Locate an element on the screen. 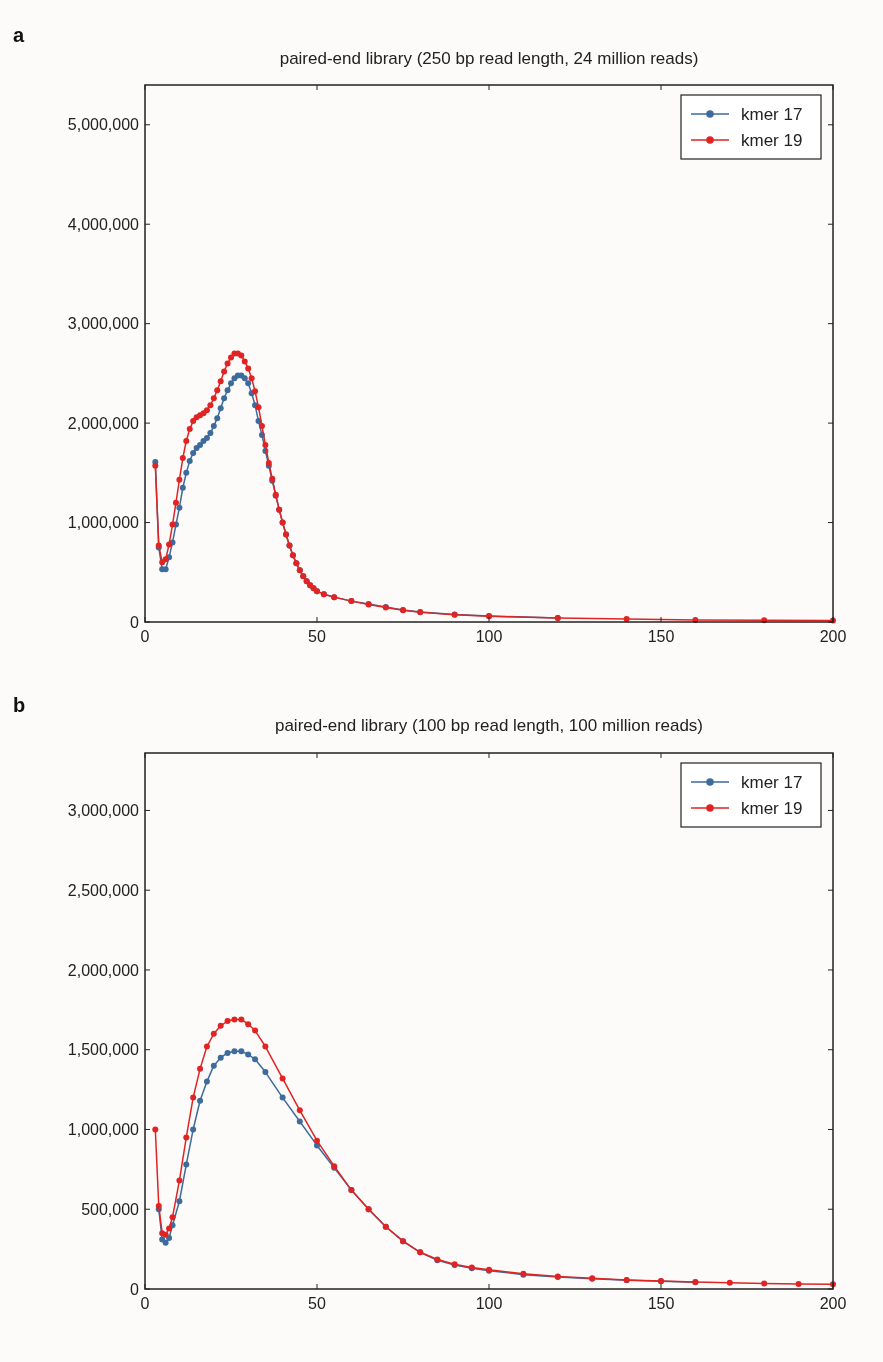 The width and height of the screenshot is (883, 1362). chart-title: paired-end library (100 bp read length, 100 million reads) is located at coordinates (489, 725).